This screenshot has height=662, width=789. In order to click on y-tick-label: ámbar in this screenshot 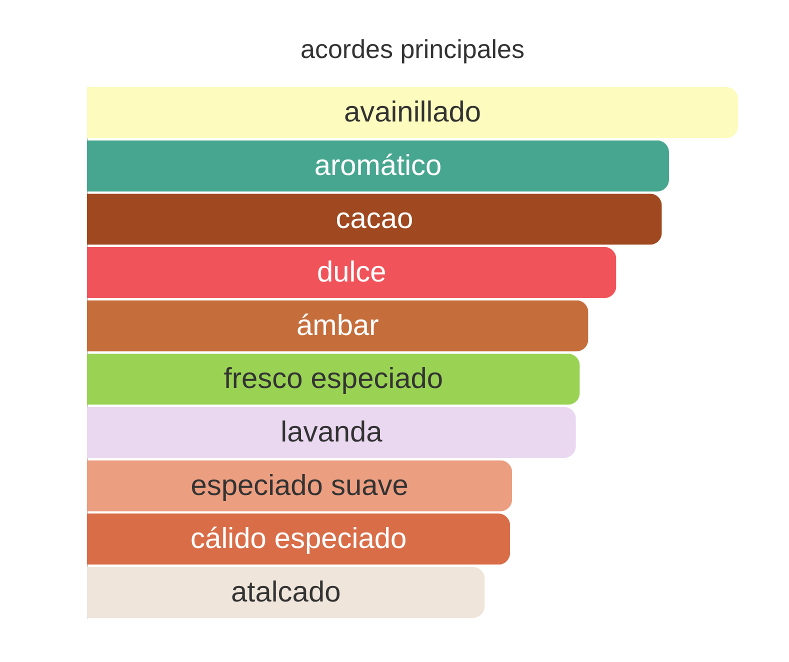, I will do `click(338, 326)`.